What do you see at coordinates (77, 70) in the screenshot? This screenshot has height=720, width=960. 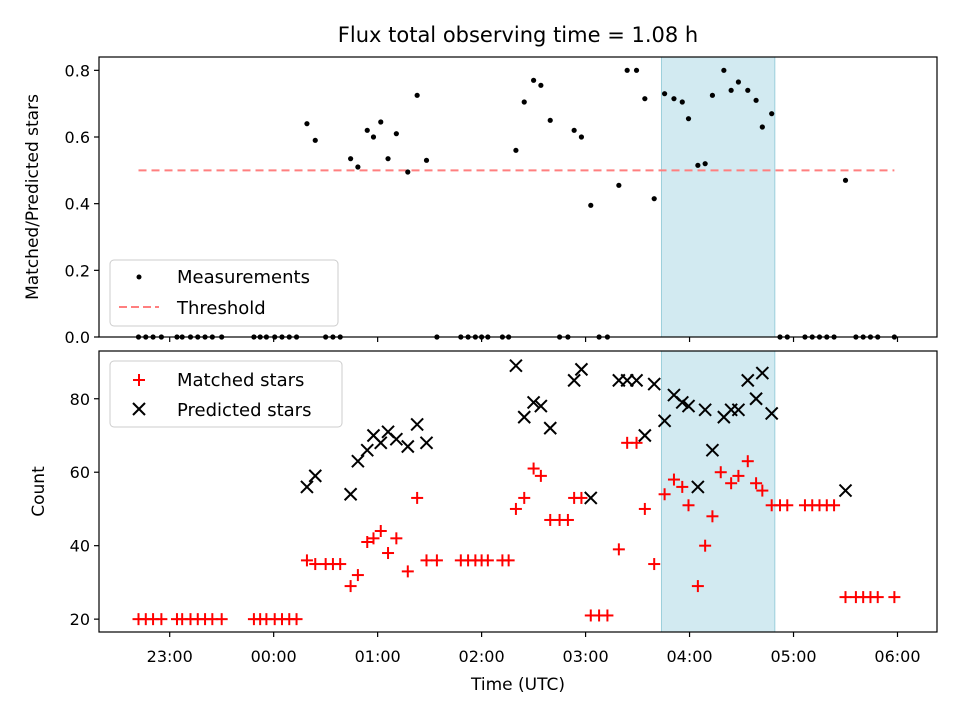 I see `top-y-tick-label: 0.8` at bounding box center [77, 70].